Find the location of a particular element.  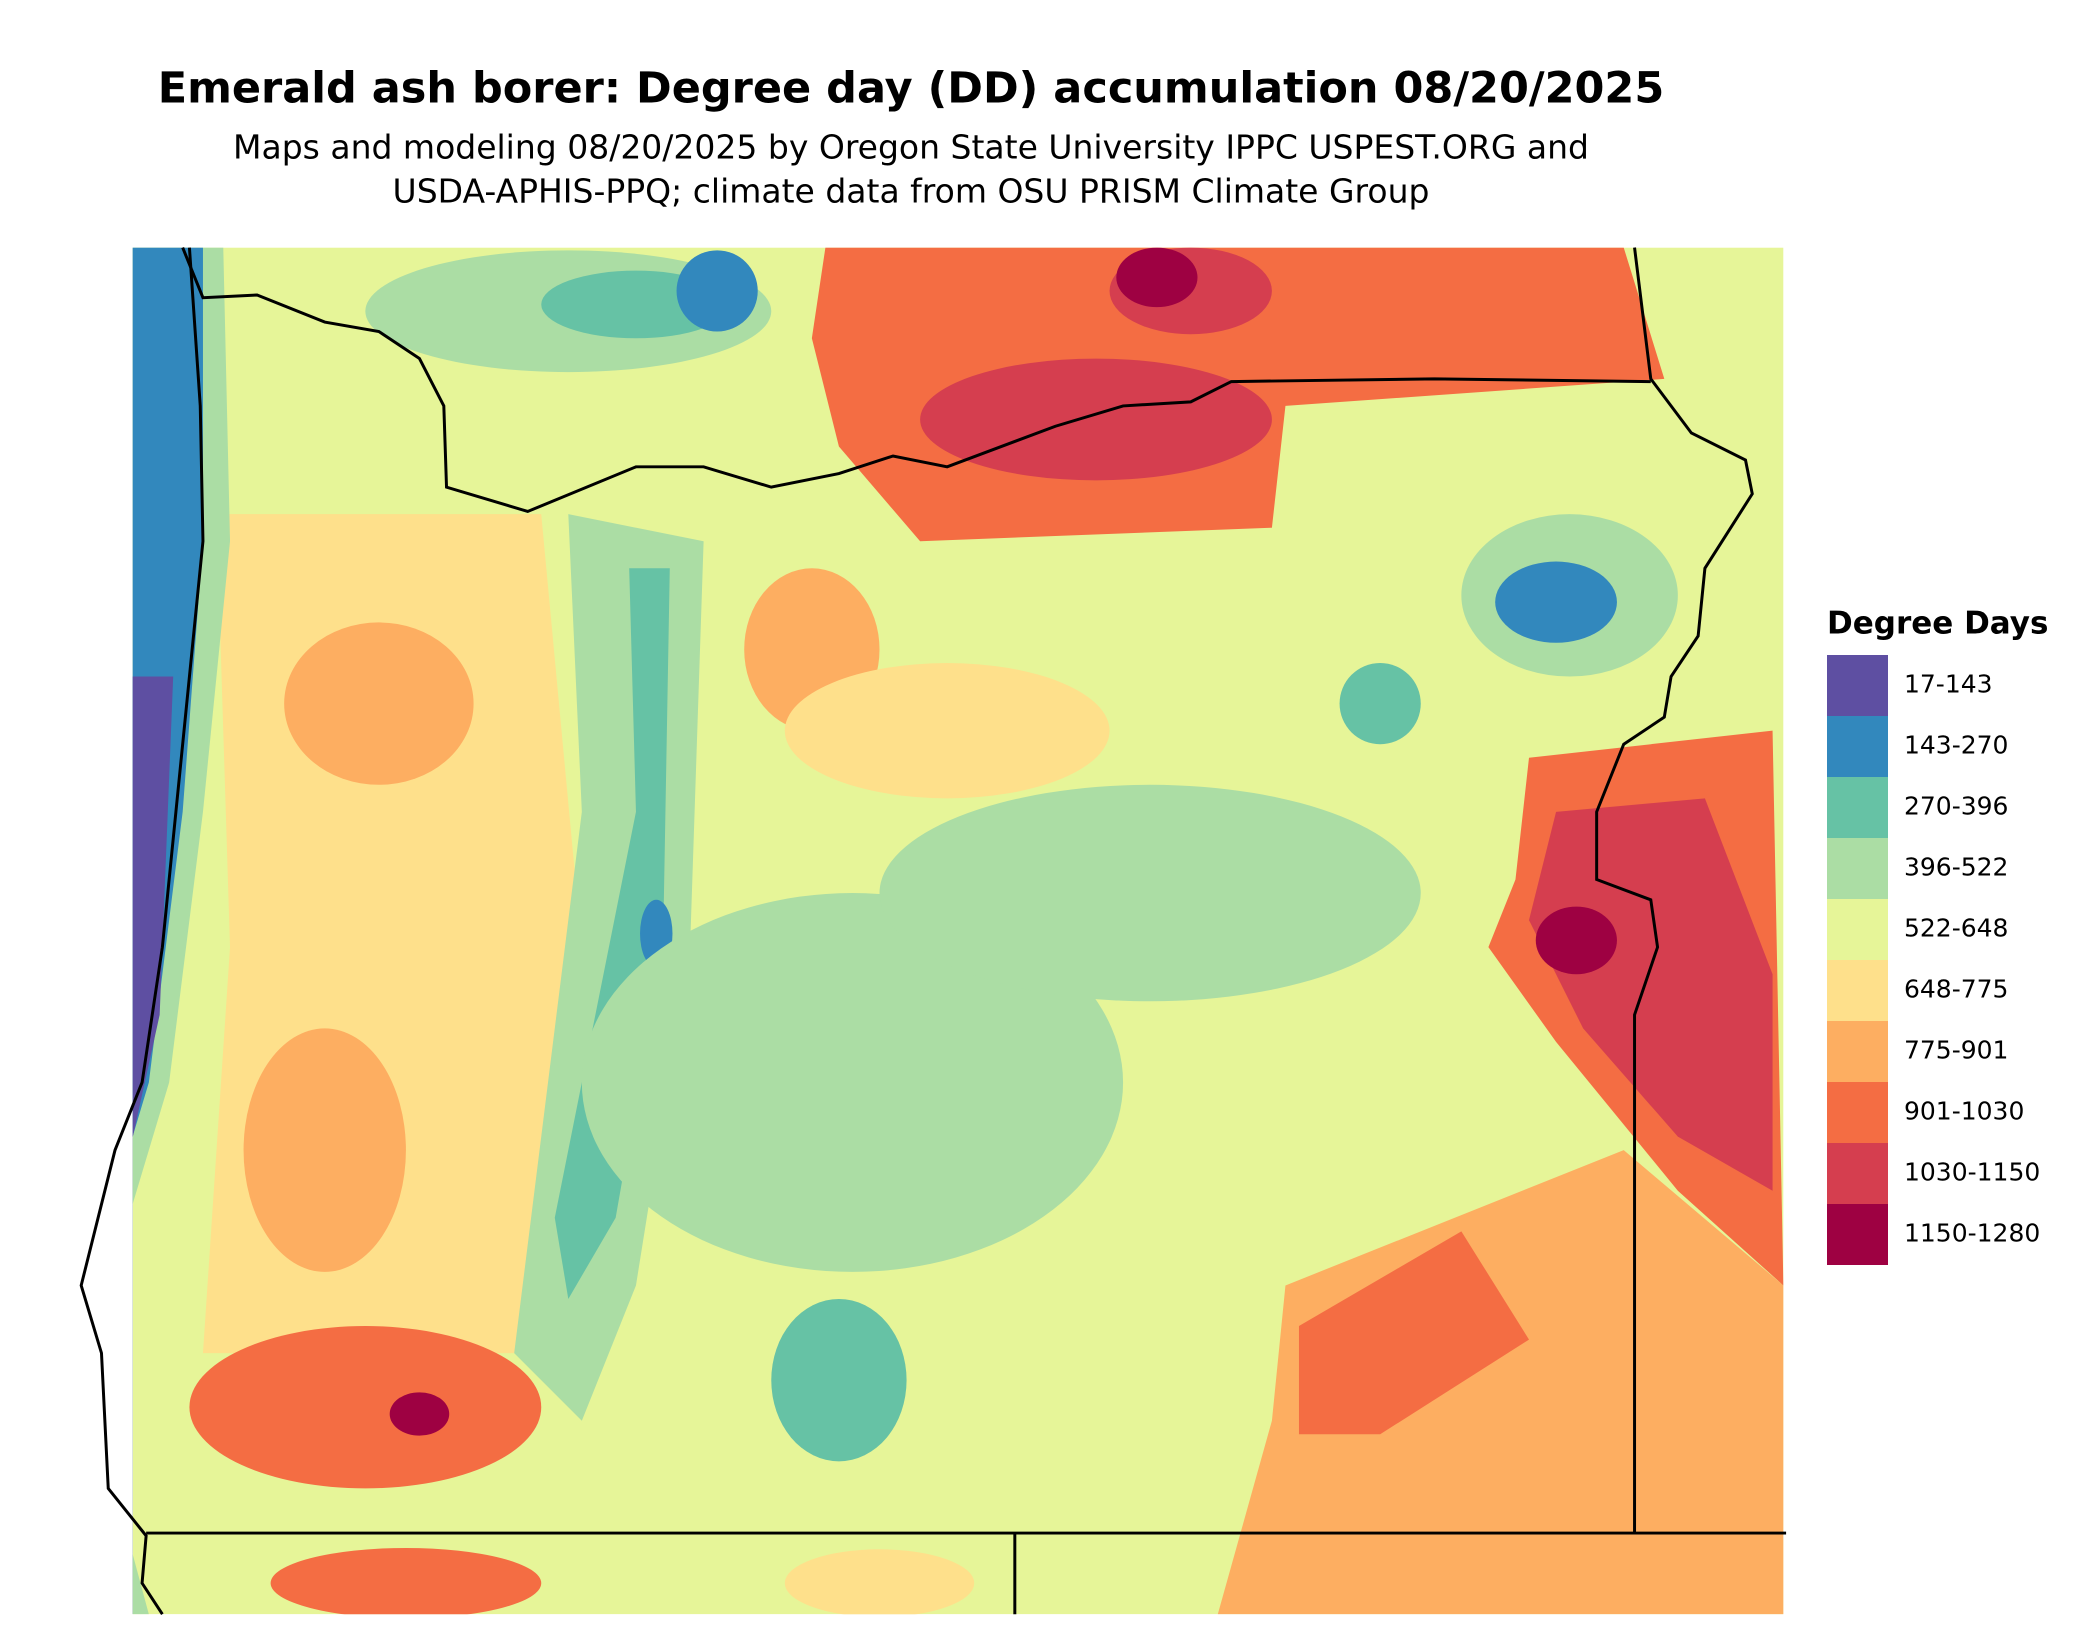

legend-label: 1150-1280 is located at coordinates (1972, 1233).